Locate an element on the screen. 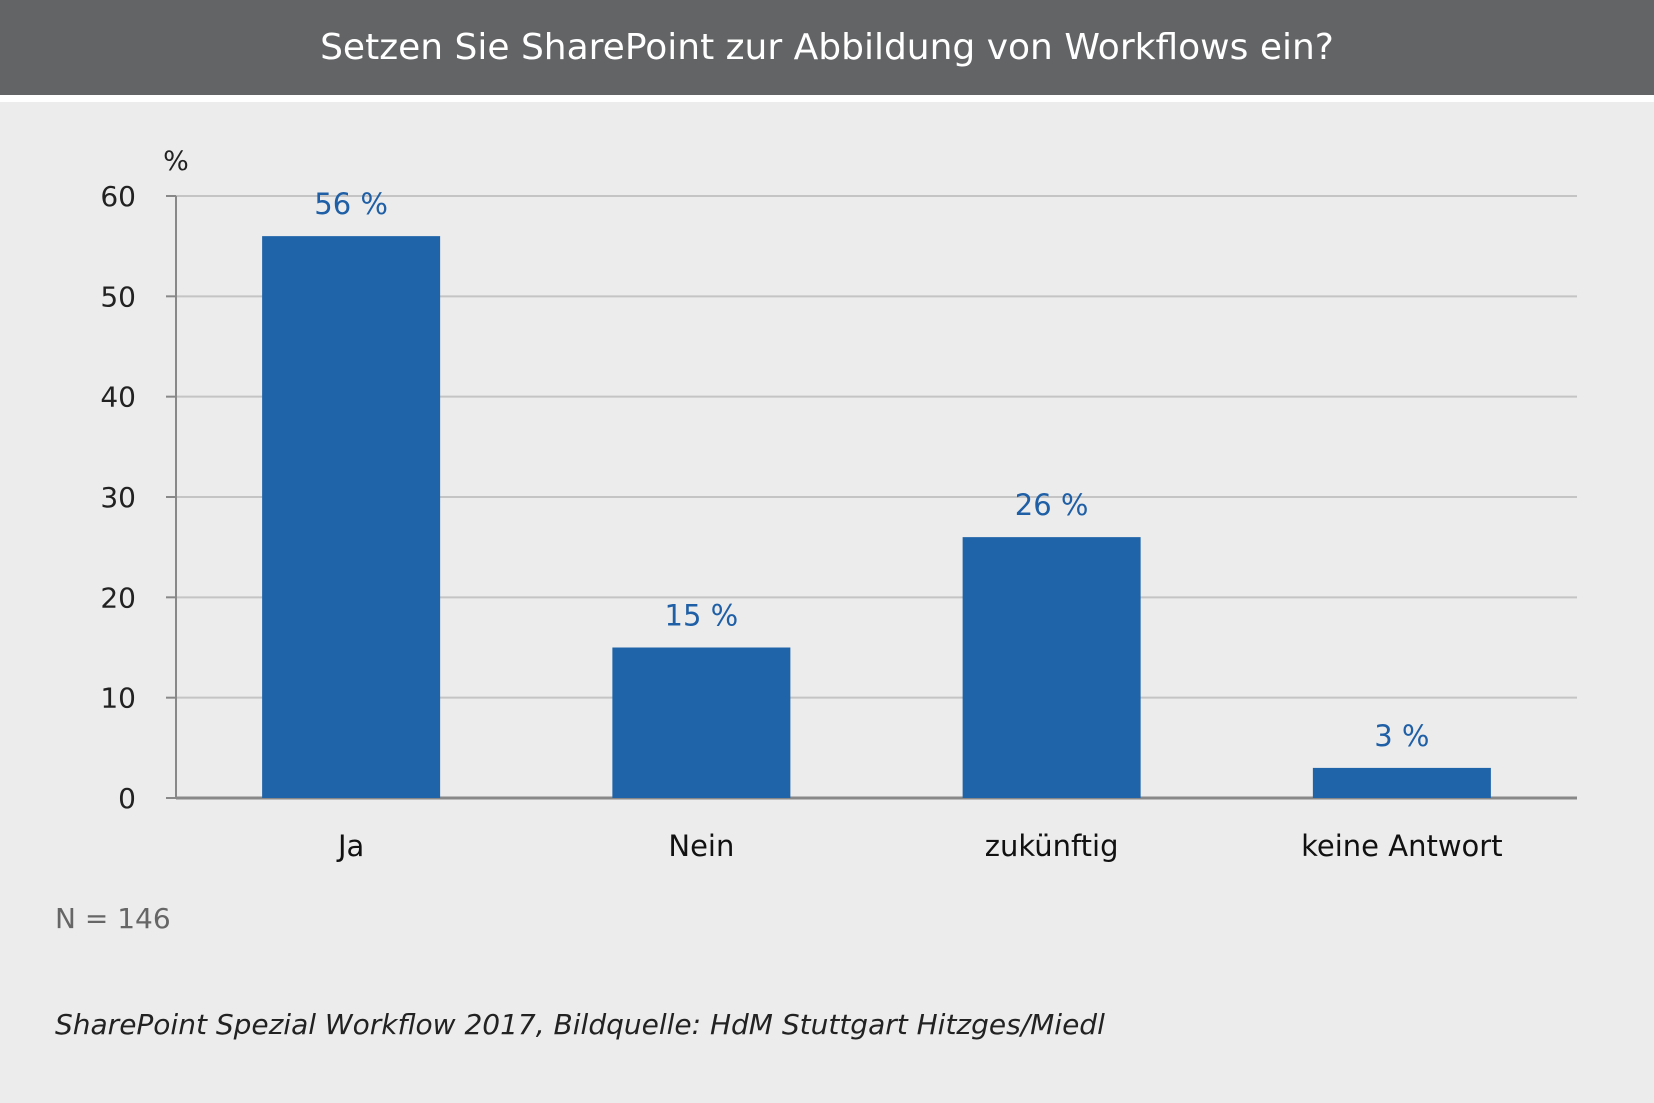 The height and width of the screenshot is (1103, 1654). y-tick-label: 20 is located at coordinates (118, 597).